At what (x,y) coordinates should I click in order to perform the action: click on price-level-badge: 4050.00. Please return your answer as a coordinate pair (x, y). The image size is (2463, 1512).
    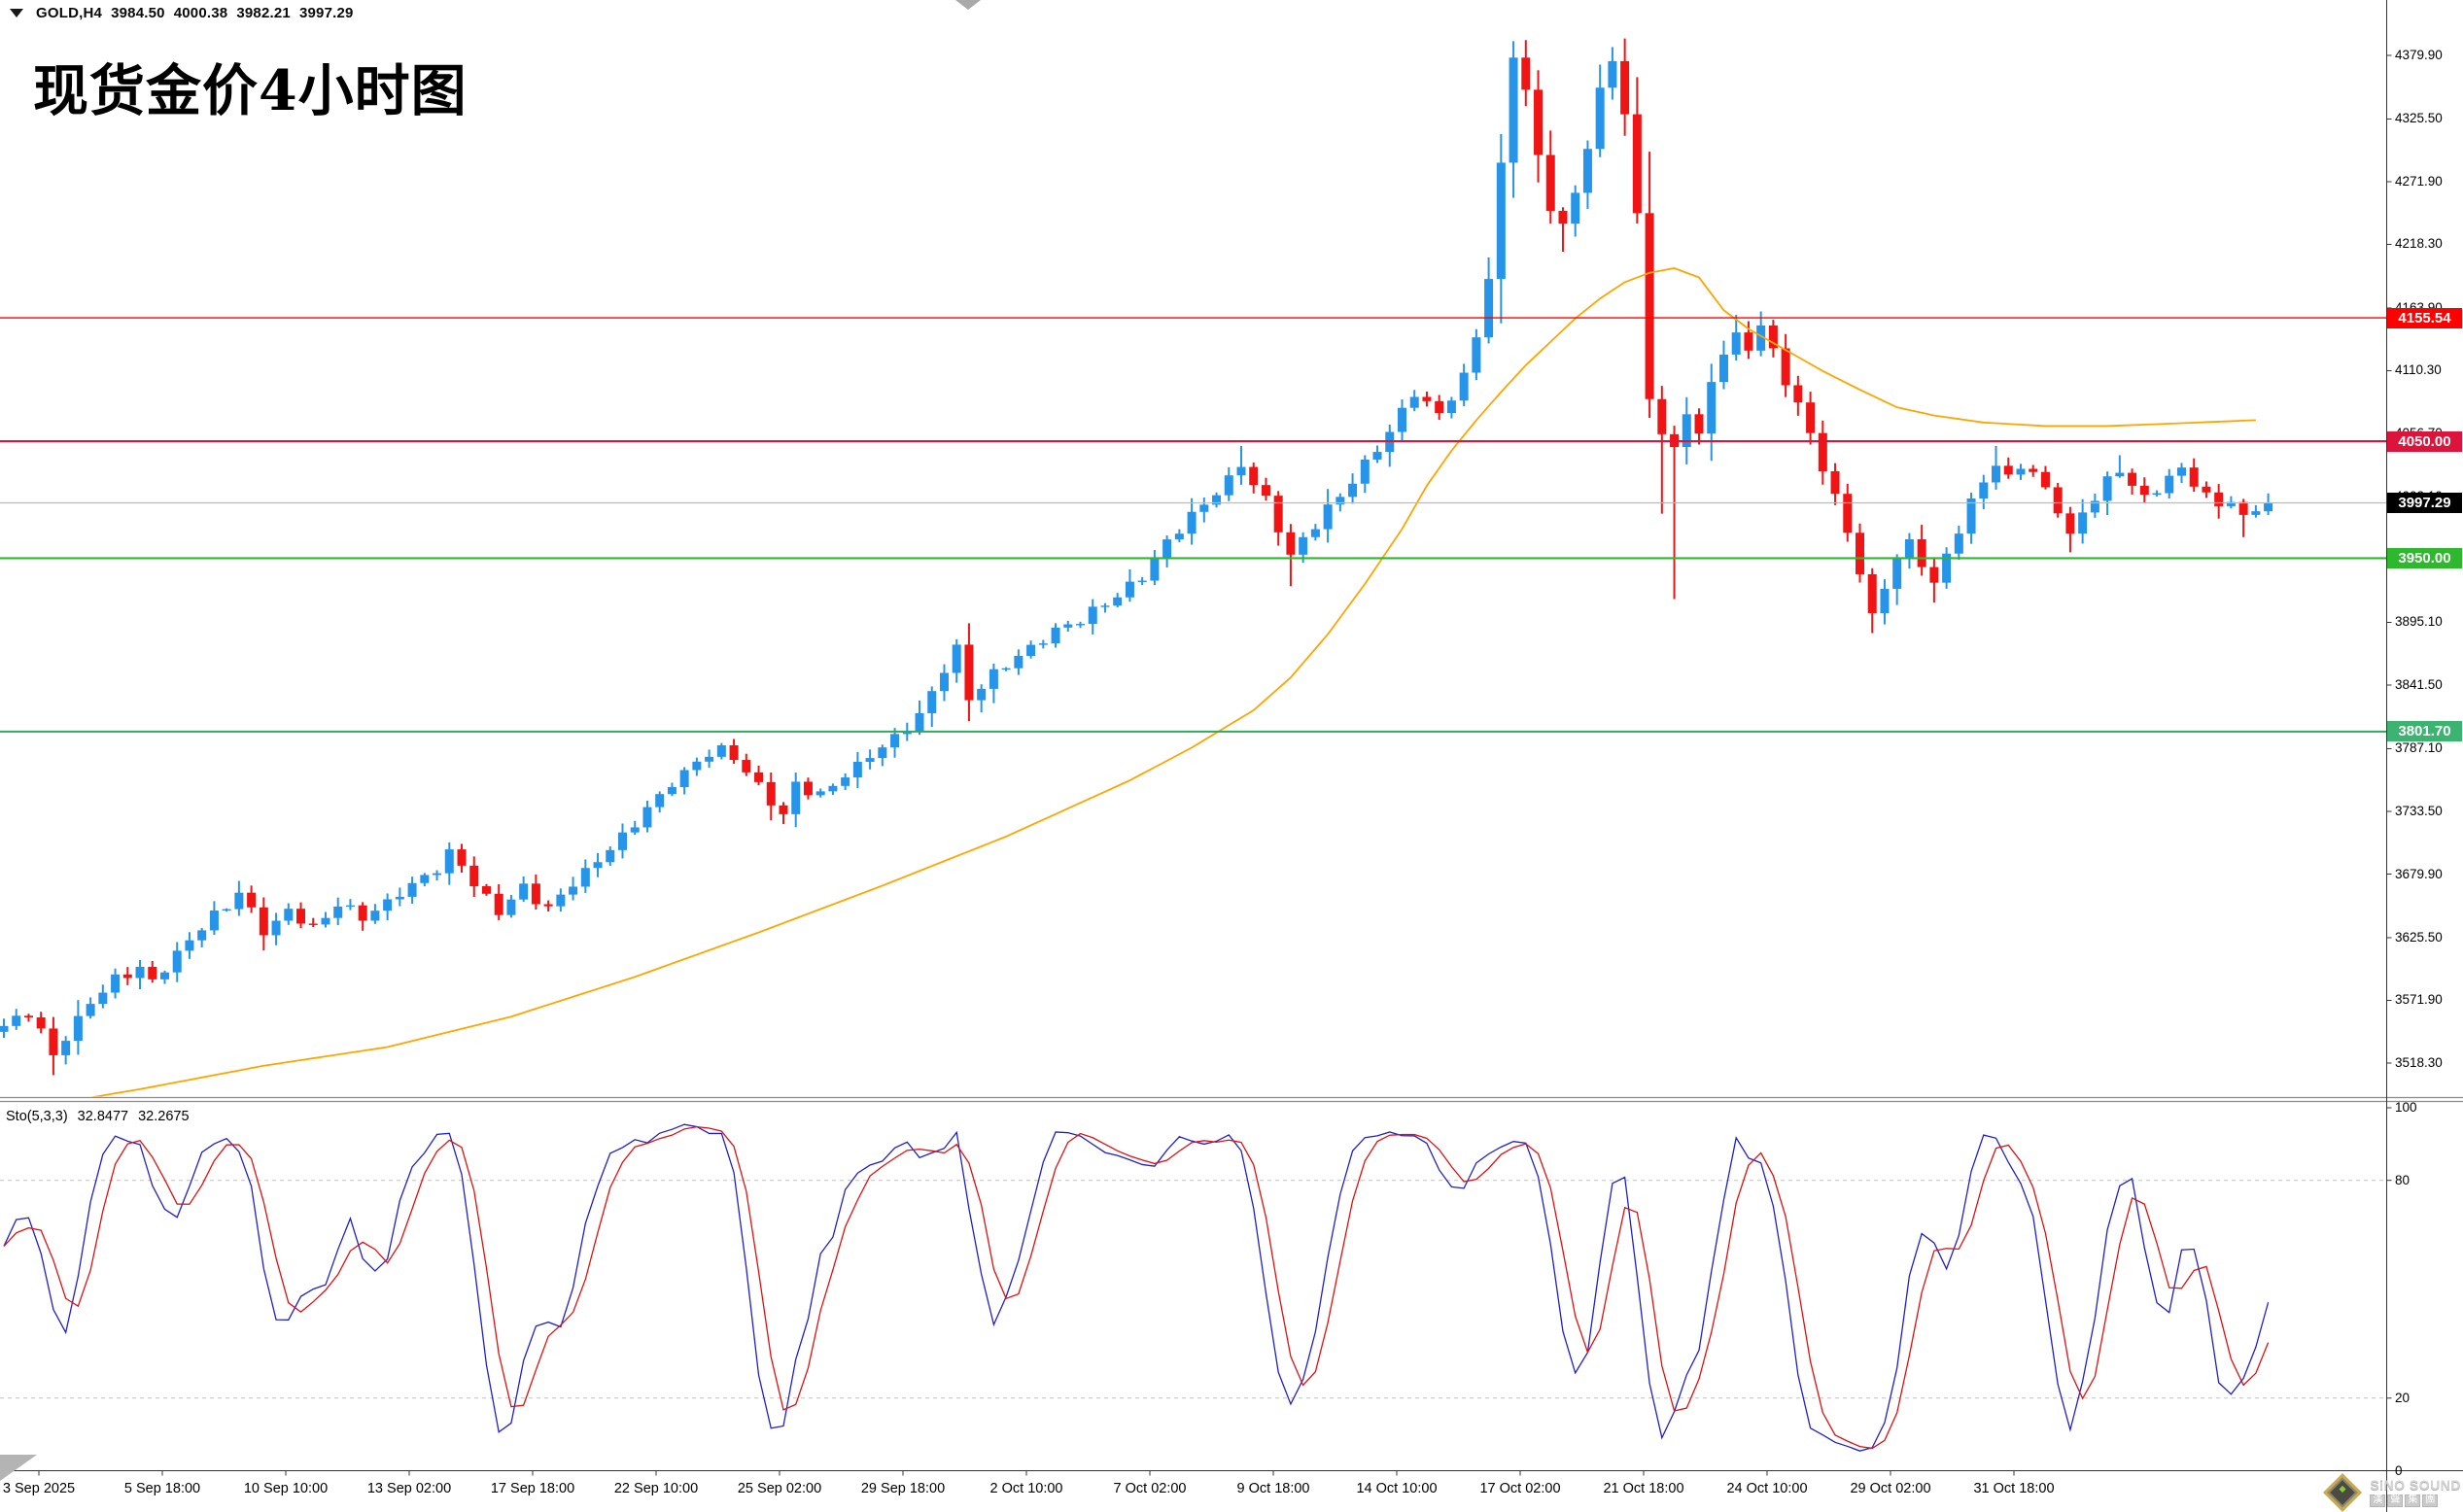
    Looking at the image, I should click on (2424, 441).